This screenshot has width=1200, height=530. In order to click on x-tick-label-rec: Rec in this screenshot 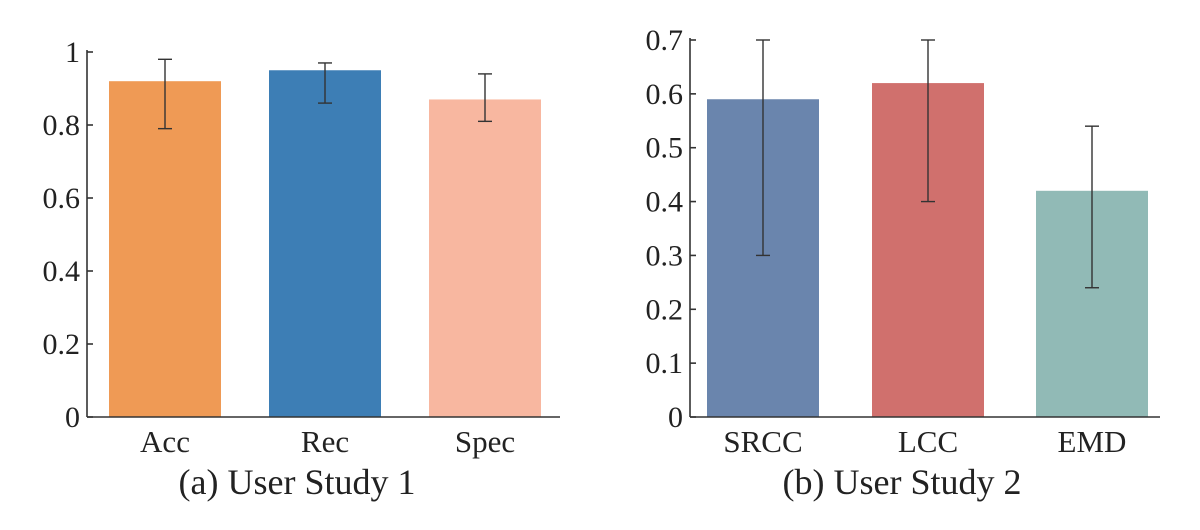, I will do `click(325, 441)`.